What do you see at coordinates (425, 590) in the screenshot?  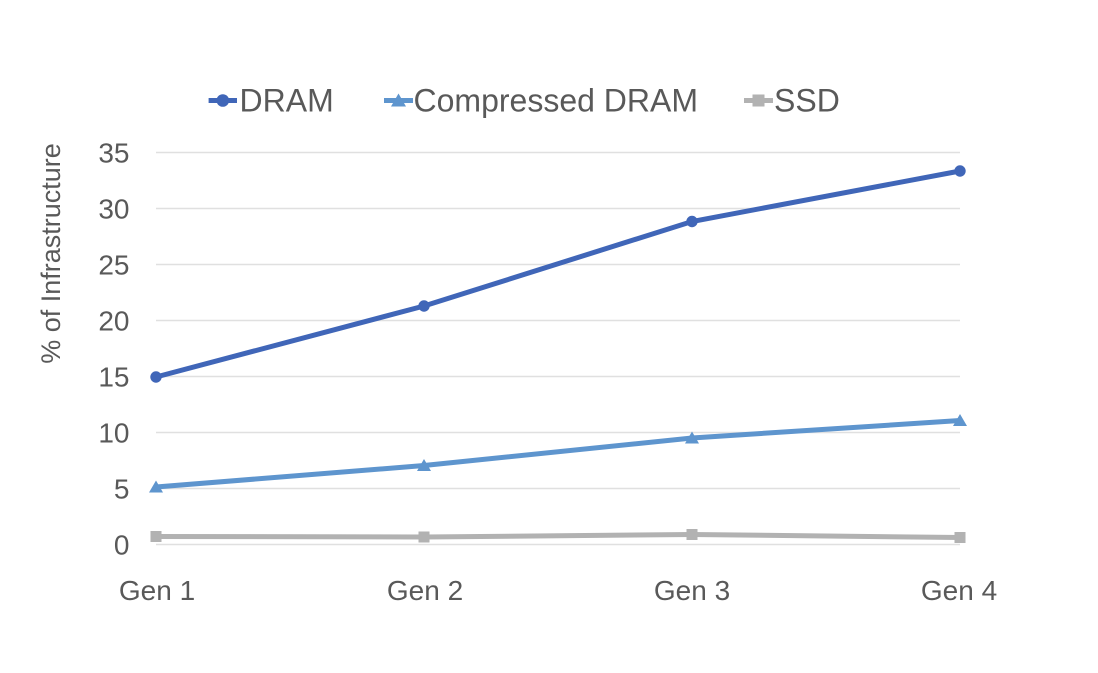 I see `svg-text: Gen 2` at bounding box center [425, 590].